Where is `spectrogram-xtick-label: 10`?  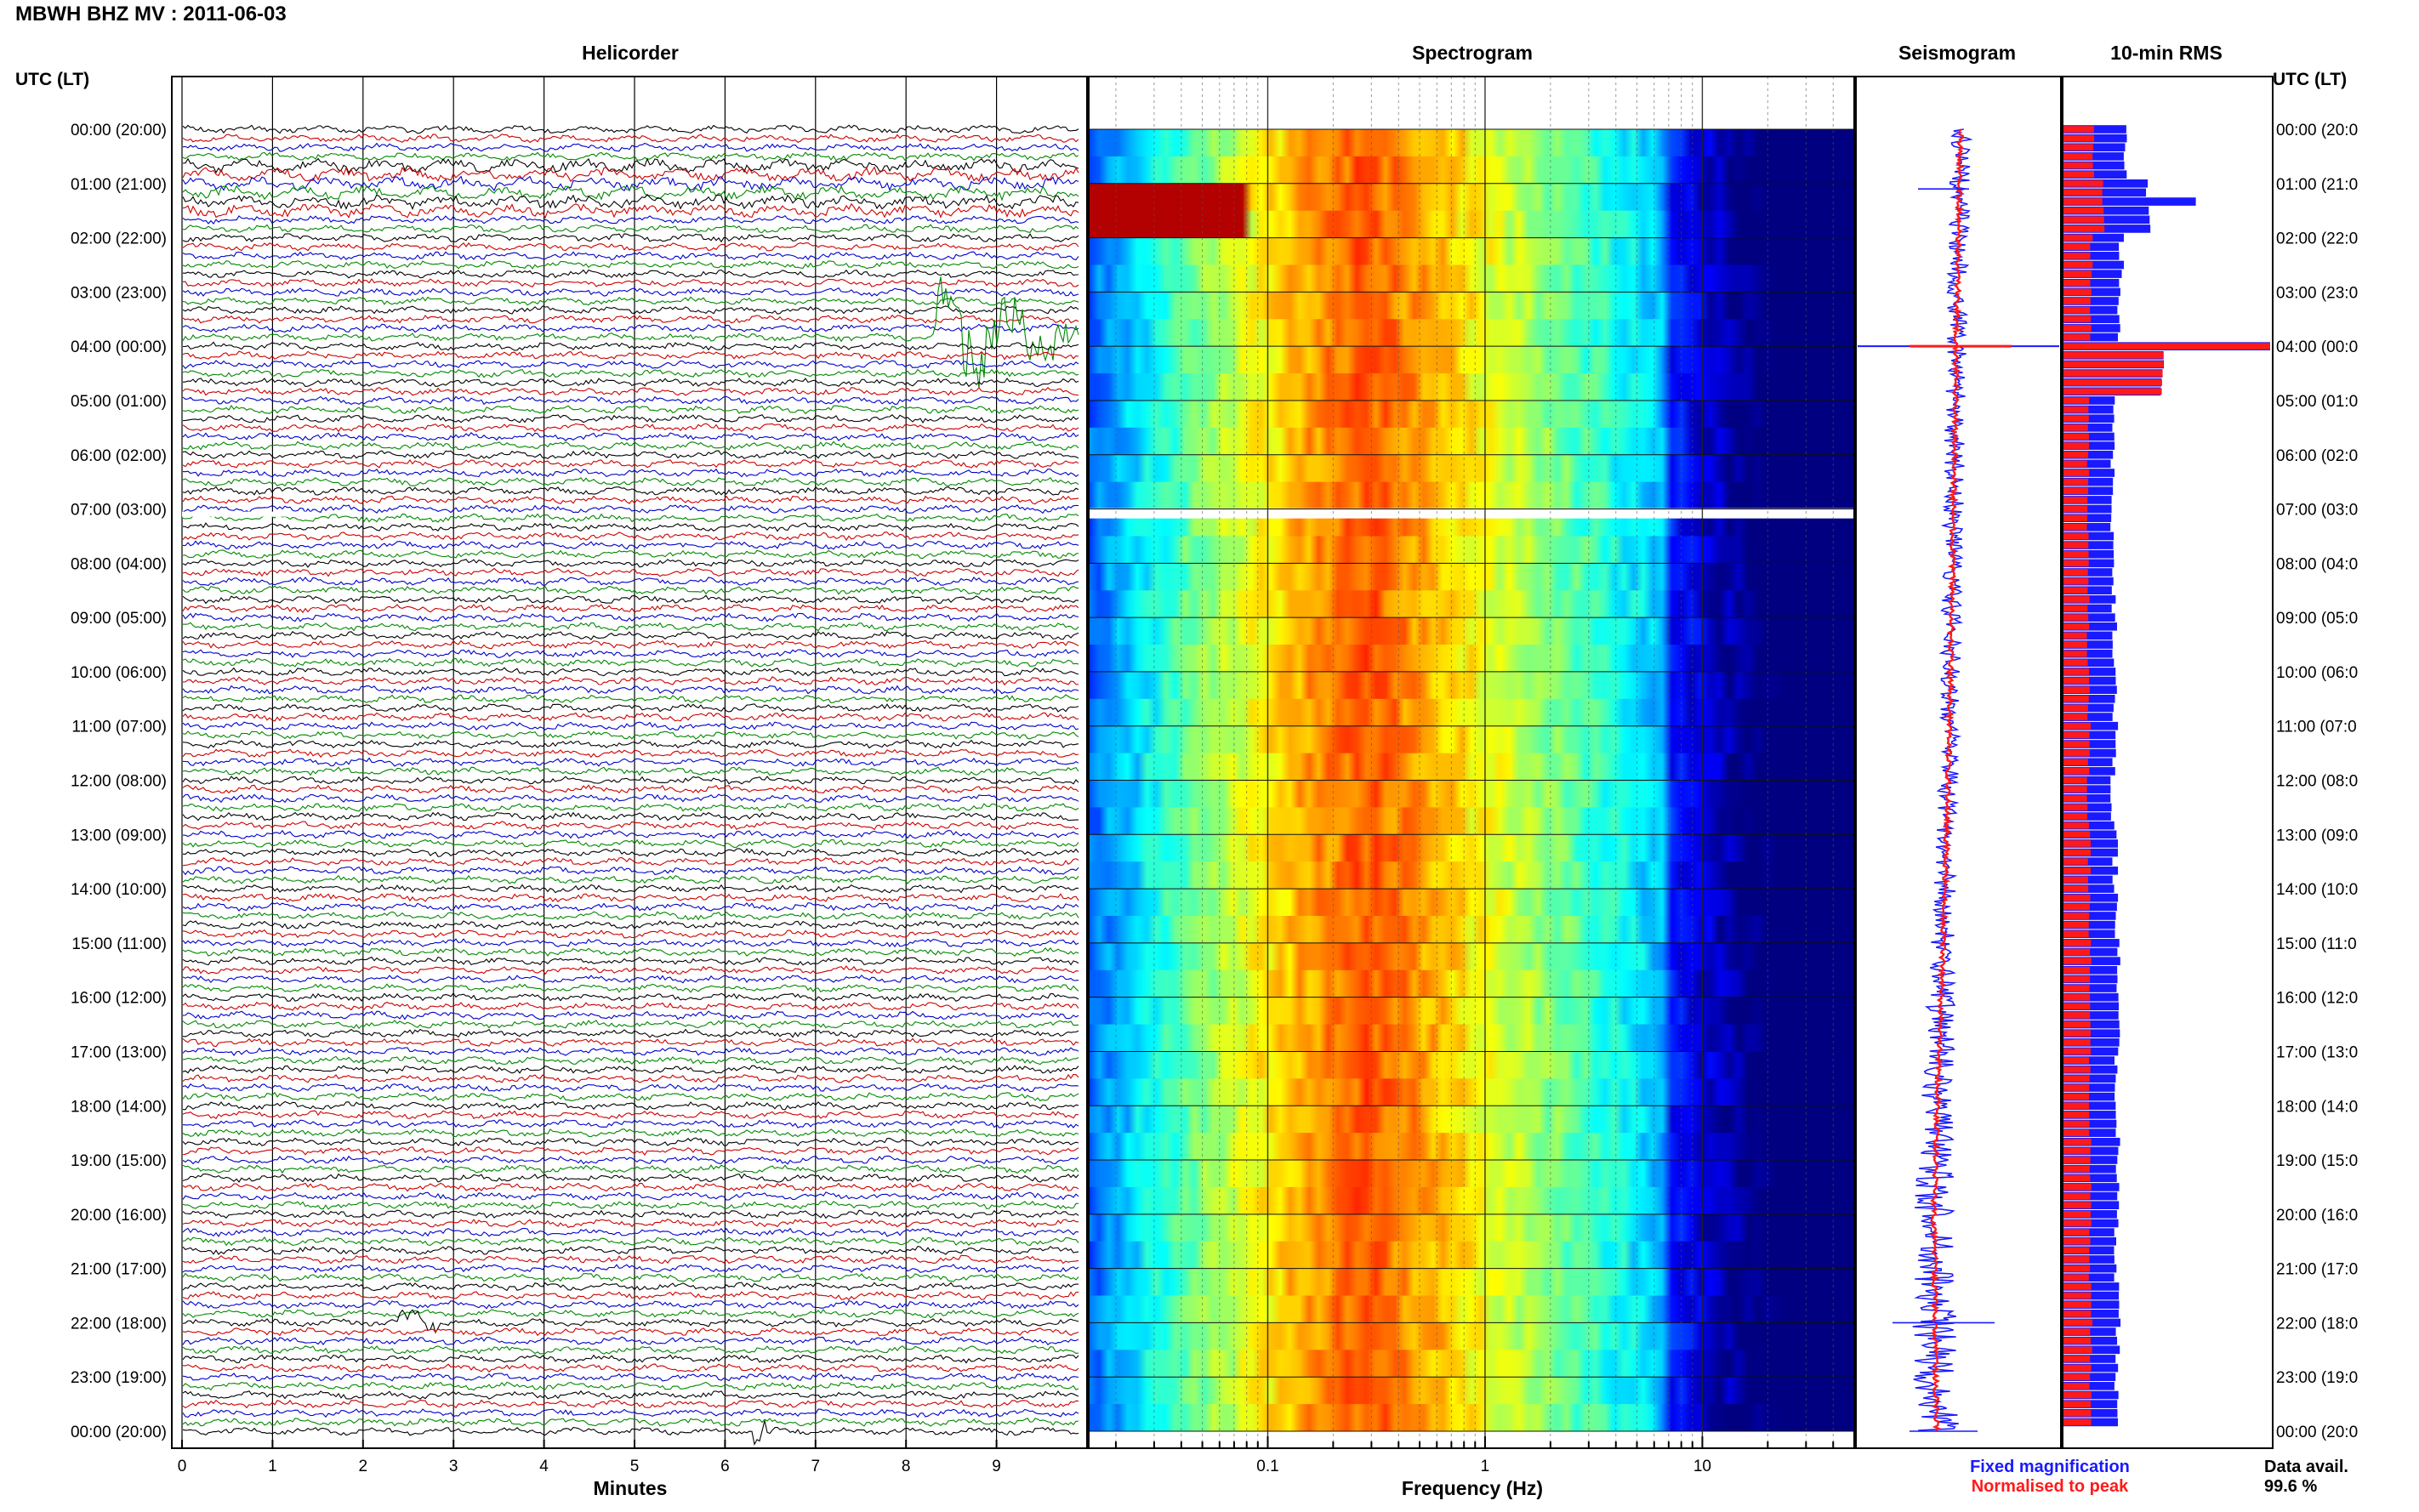
spectrogram-xtick-label: 10 is located at coordinates (1702, 1466).